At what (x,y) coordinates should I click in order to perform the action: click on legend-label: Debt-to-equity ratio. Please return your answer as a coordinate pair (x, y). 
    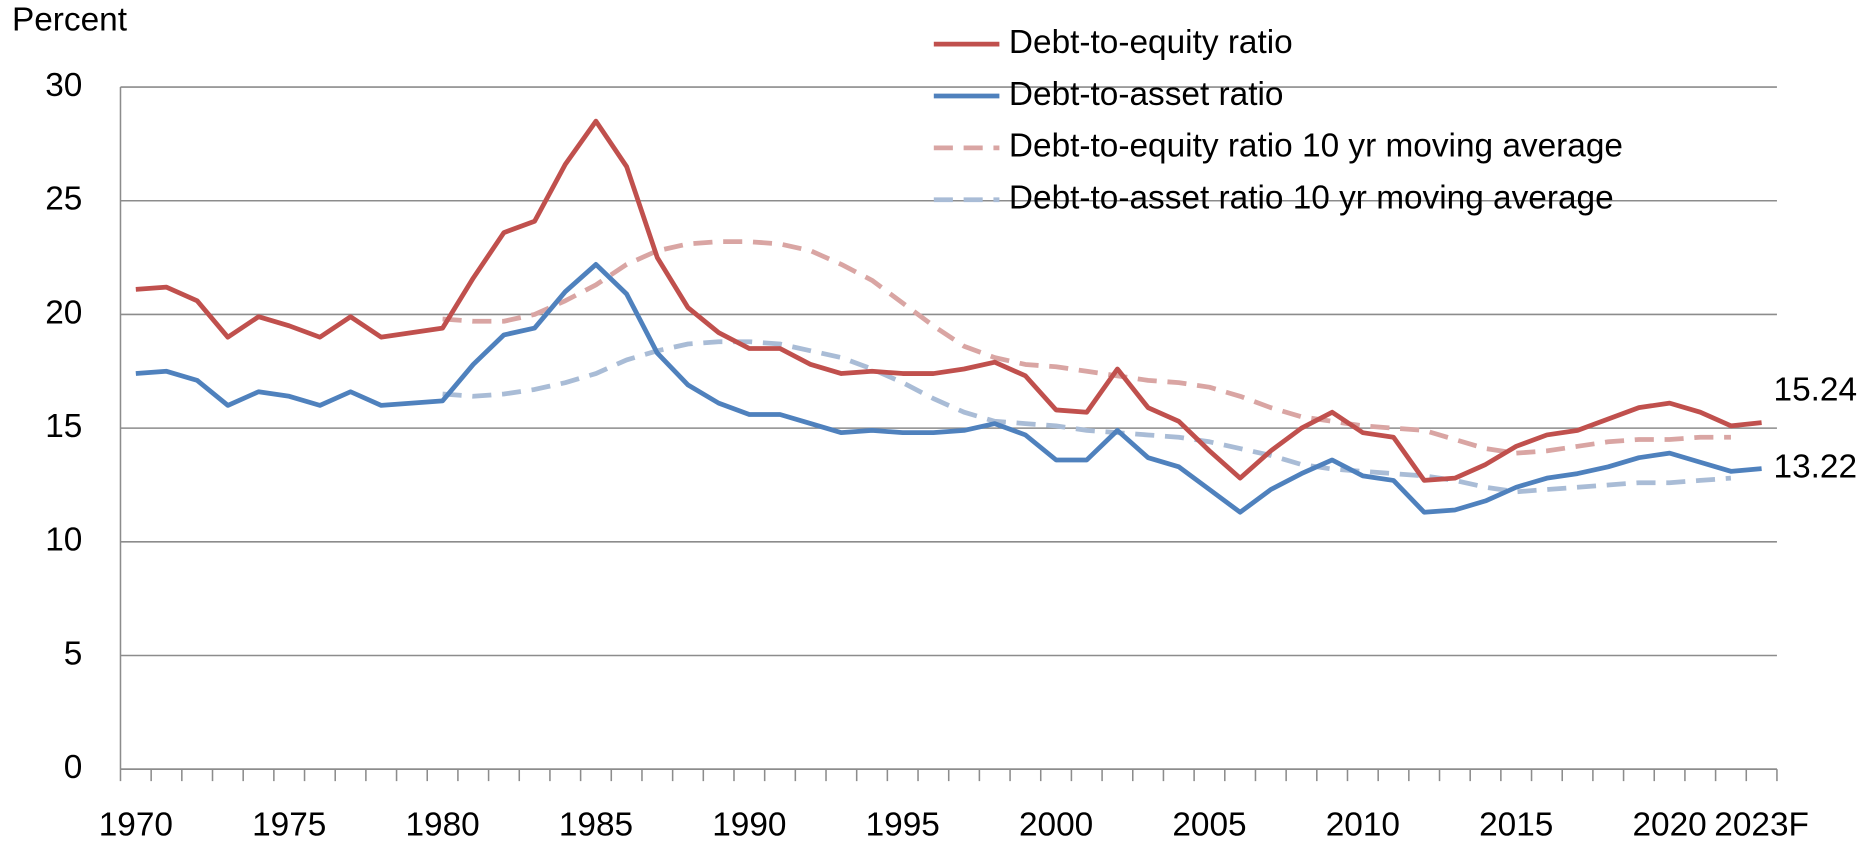
    Looking at the image, I should click on (1151, 42).